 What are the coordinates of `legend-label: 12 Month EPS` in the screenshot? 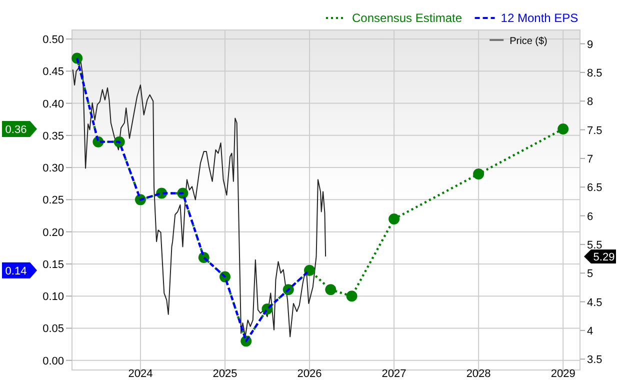 It's located at (539, 18).